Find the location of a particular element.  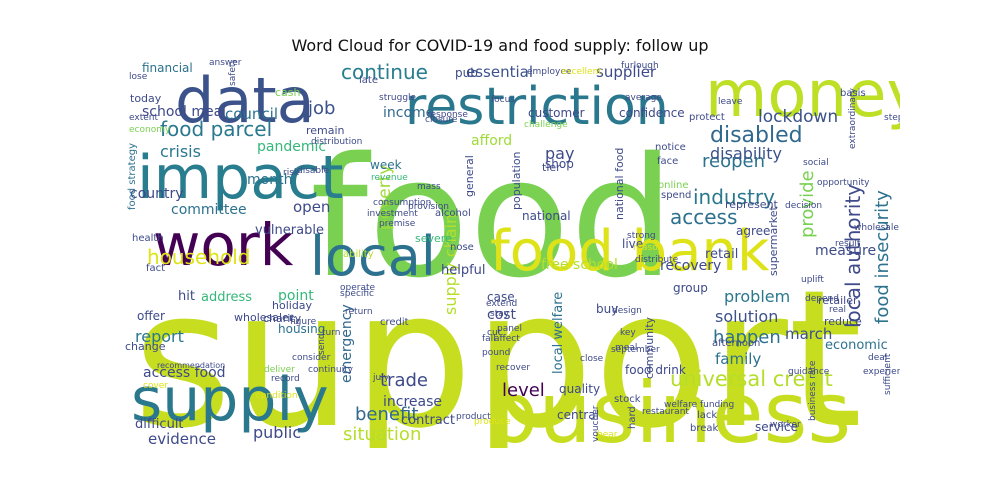

word-163: restaurant is located at coordinates (665, 412).